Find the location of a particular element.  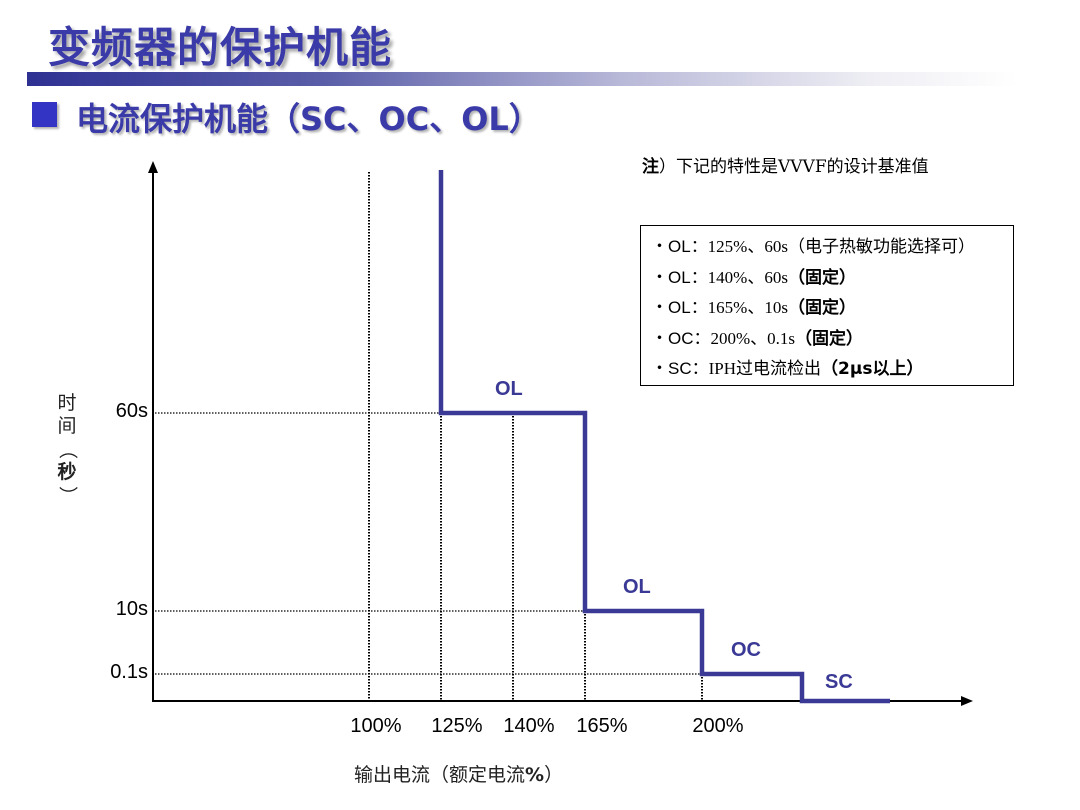

y-tick-10s: 10s is located at coordinates (131, 609).